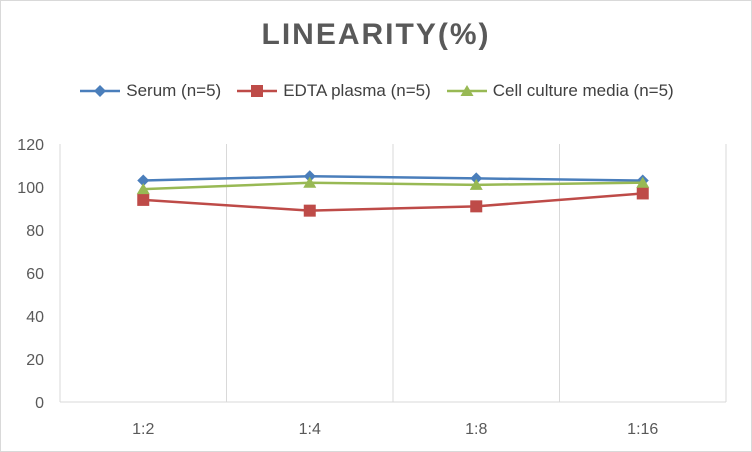 Image resolution: width=752 pixels, height=452 pixels. What do you see at coordinates (376, 34) in the screenshot?
I see `chart-title: LINEARITY(%)` at bounding box center [376, 34].